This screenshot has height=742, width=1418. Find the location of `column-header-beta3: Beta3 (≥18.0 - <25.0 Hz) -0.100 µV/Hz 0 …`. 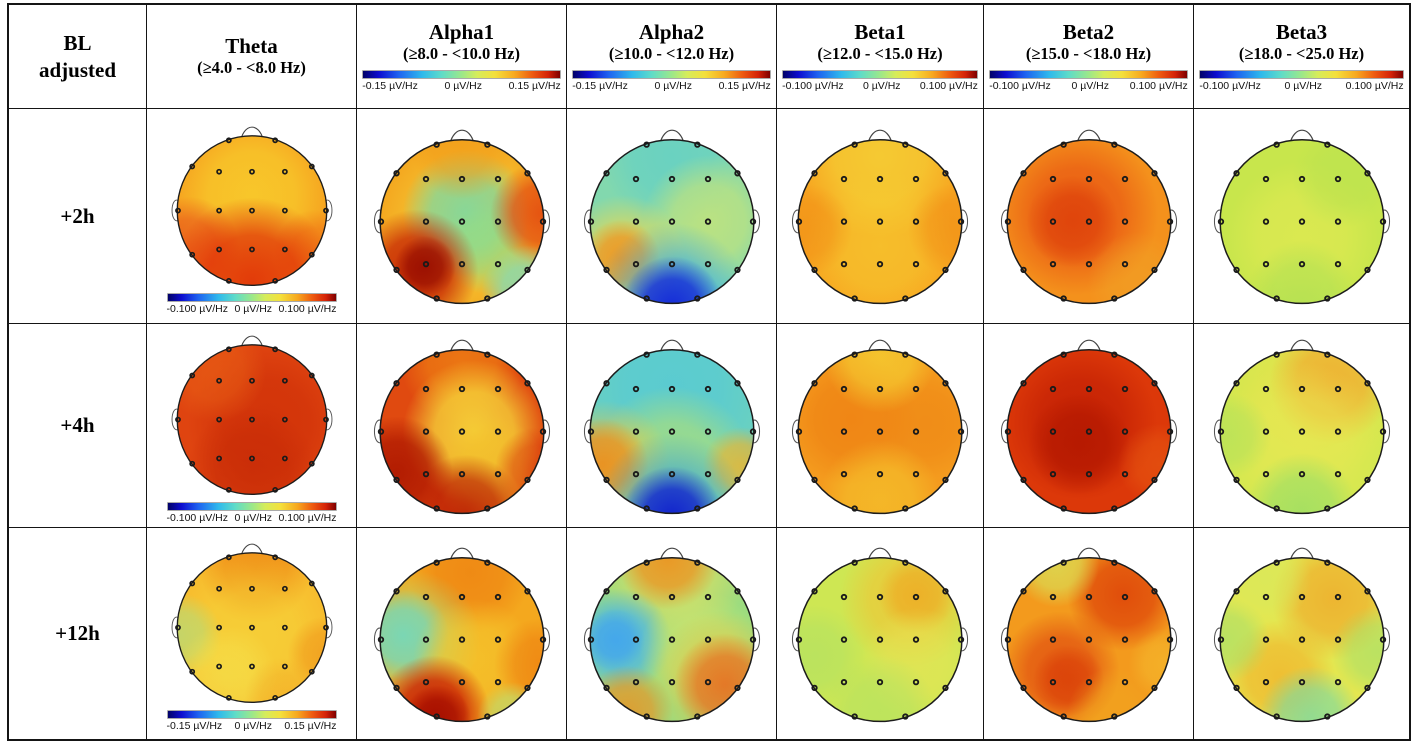

column-header-beta3: Beta3 (≥18.0 - <25.0 Hz) -0.100 µV/Hz 0 … is located at coordinates (1301, 57).